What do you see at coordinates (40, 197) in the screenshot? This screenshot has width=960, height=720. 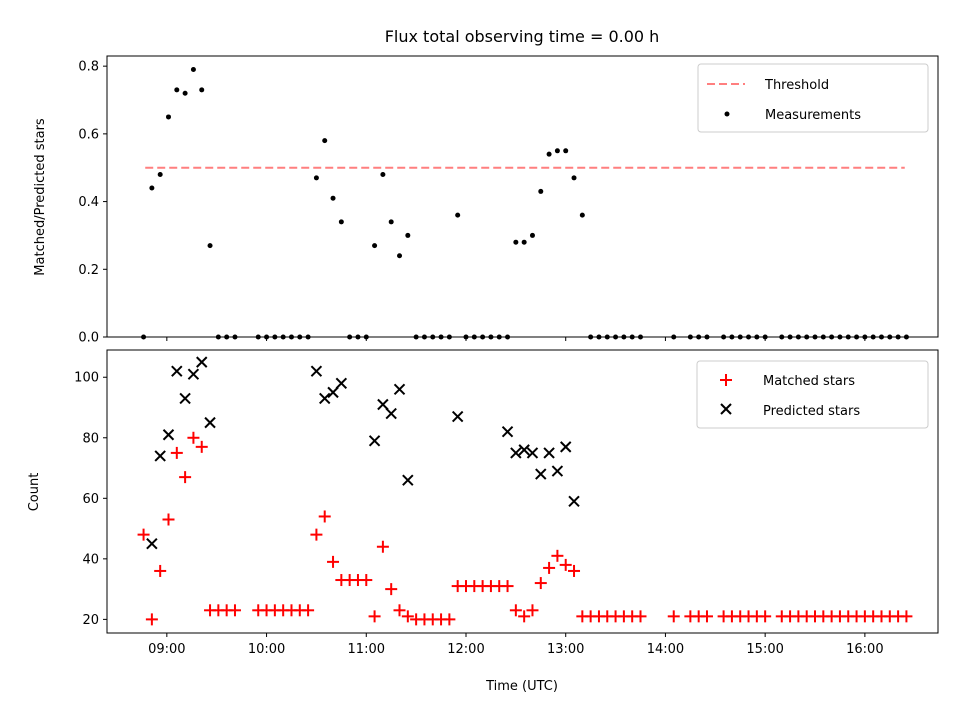 I see `top-y-axis-label: Matched/Predicted stars` at bounding box center [40, 197].